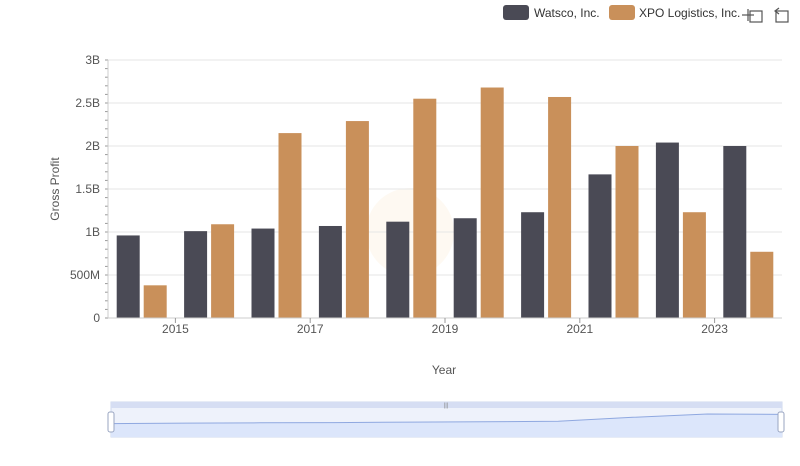  What do you see at coordinates (627, 232) in the screenshot?
I see `bar-xpo-2021` at bounding box center [627, 232].